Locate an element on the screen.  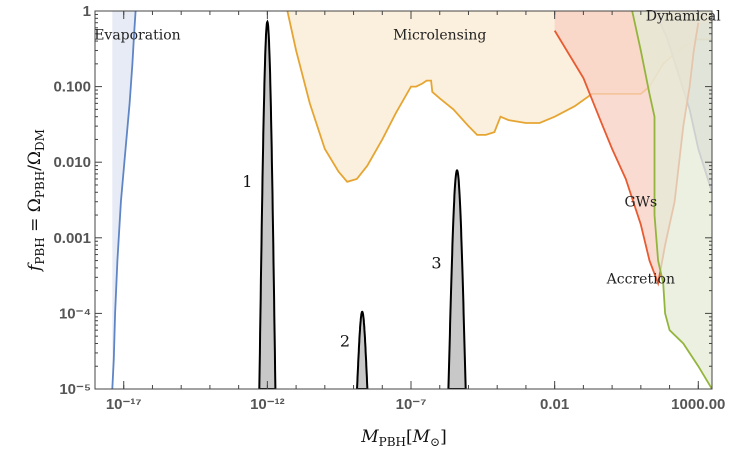
x-tick-label: 1000.00 is located at coordinates (698, 404).